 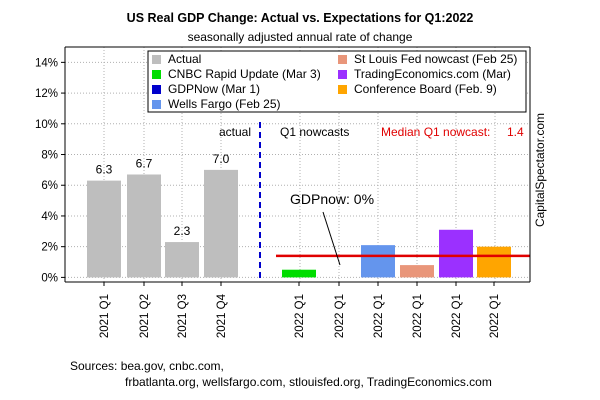 I want to click on x-tick-label: 2021 Q3, so click(x=183, y=316).